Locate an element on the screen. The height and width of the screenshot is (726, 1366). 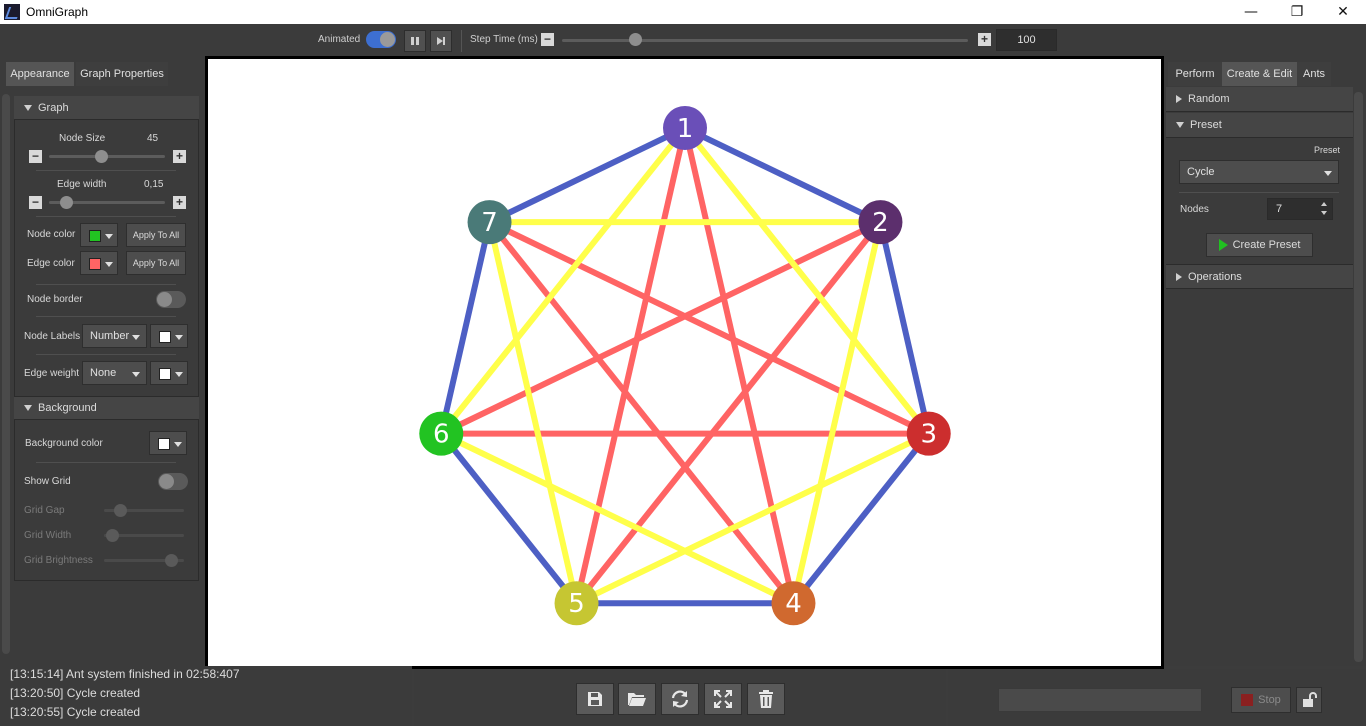
node-color-picker is located at coordinates (99, 235).